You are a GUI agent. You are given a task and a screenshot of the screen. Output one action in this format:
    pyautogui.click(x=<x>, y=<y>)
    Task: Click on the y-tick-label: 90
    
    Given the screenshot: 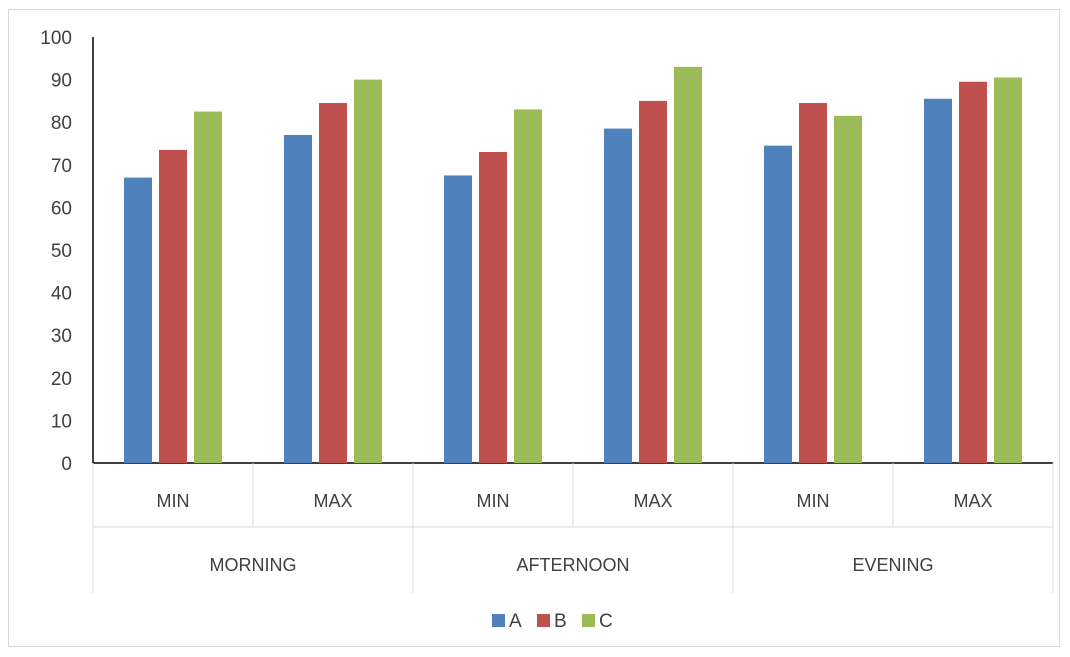 What is the action you would take?
    pyautogui.click(x=61, y=81)
    